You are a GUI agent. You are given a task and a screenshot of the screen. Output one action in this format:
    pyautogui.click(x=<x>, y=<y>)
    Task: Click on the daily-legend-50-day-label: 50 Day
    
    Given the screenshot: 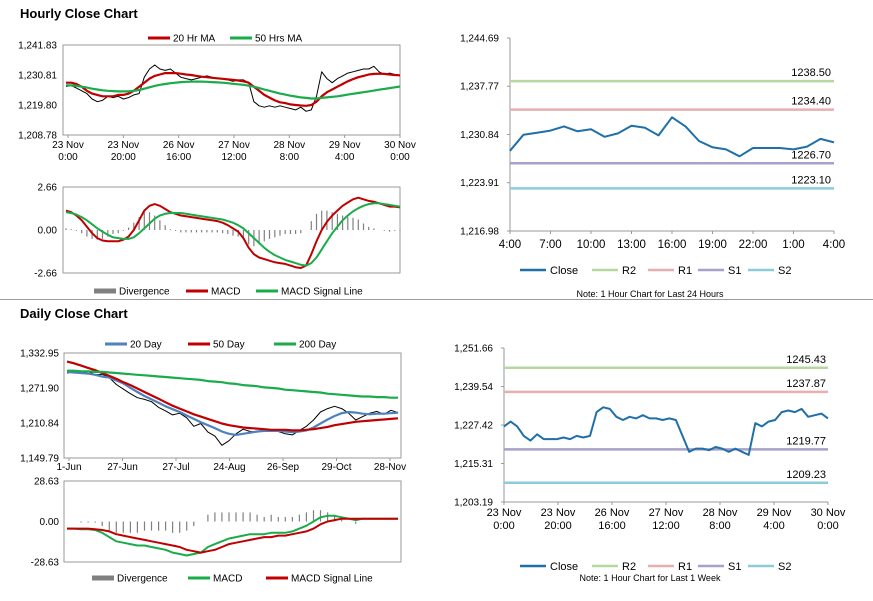 What is the action you would take?
    pyautogui.click(x=229, y=345)
    